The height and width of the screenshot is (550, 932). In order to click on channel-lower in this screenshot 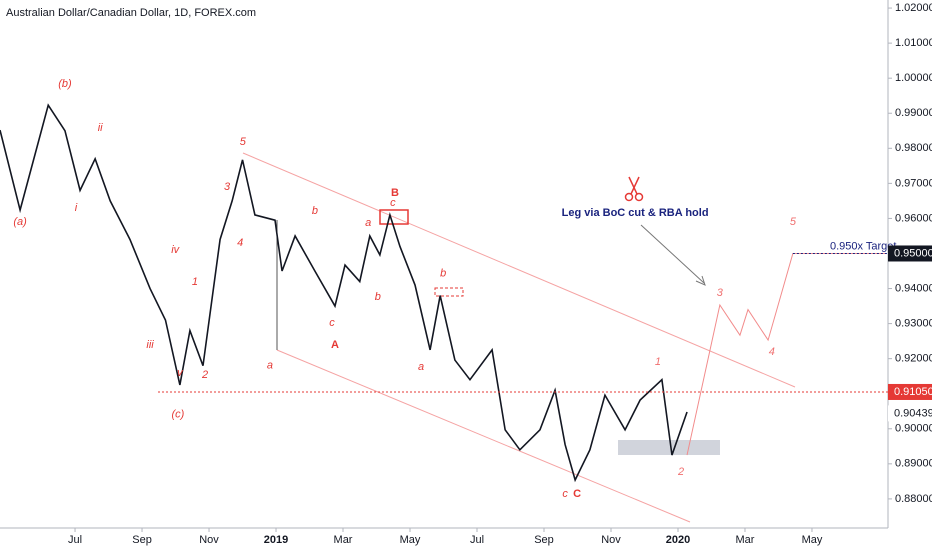, I will do `click(483, 436)`.